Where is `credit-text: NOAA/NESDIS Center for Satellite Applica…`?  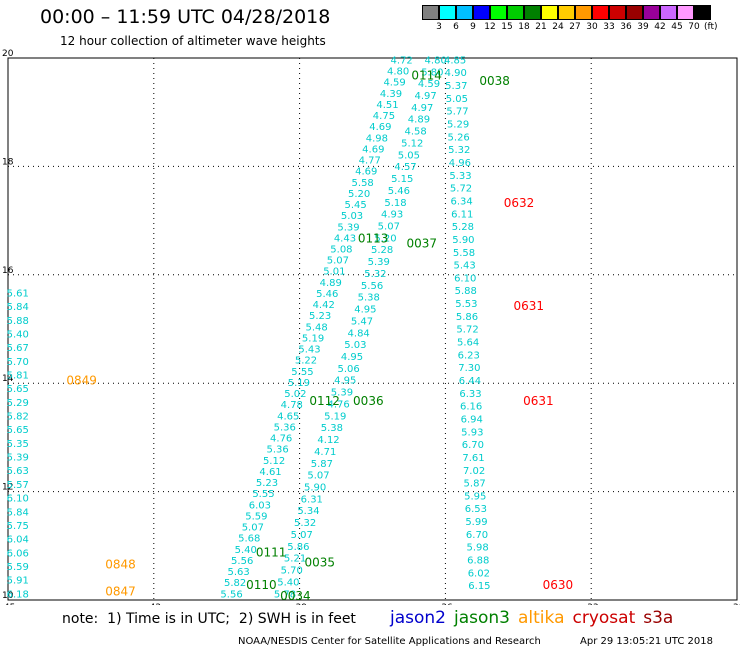 credit-text: NOAA/NESDIS Center for Satellite Applica… is located at coordinates (389, 641).